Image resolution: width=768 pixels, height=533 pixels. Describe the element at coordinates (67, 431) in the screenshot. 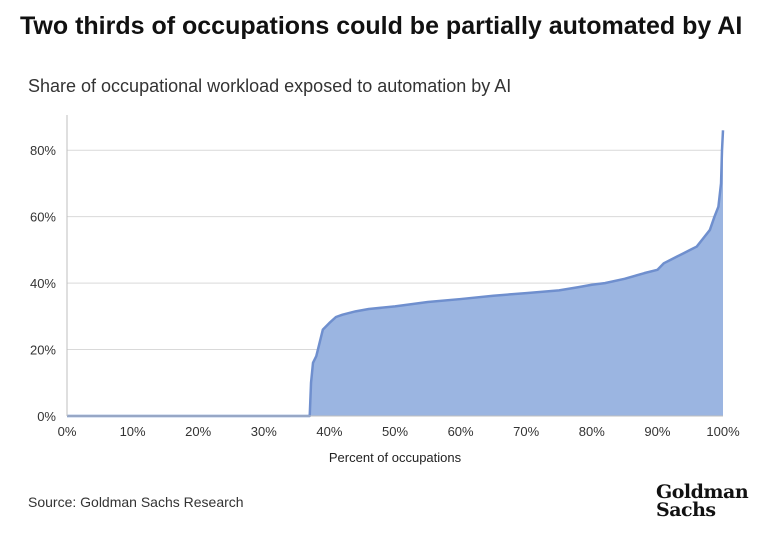

I see `x-tick-label: 0%` at that location.